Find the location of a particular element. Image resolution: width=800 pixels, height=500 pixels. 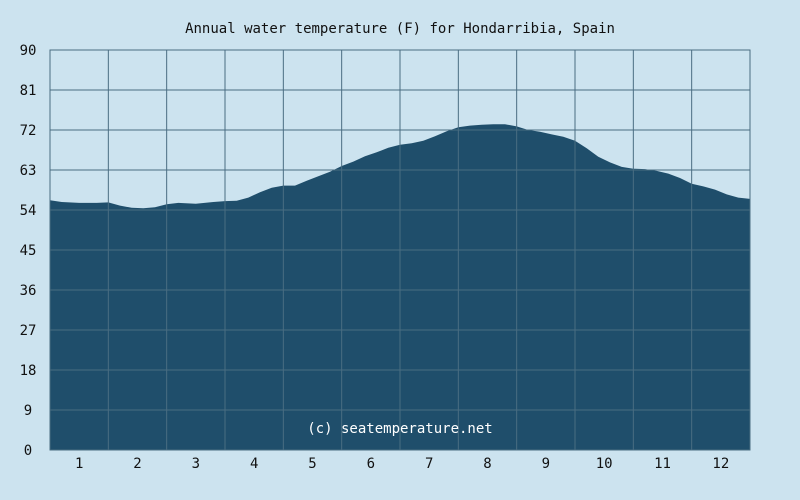

y-tick-label: 90 is located at coordinates (28, 51).